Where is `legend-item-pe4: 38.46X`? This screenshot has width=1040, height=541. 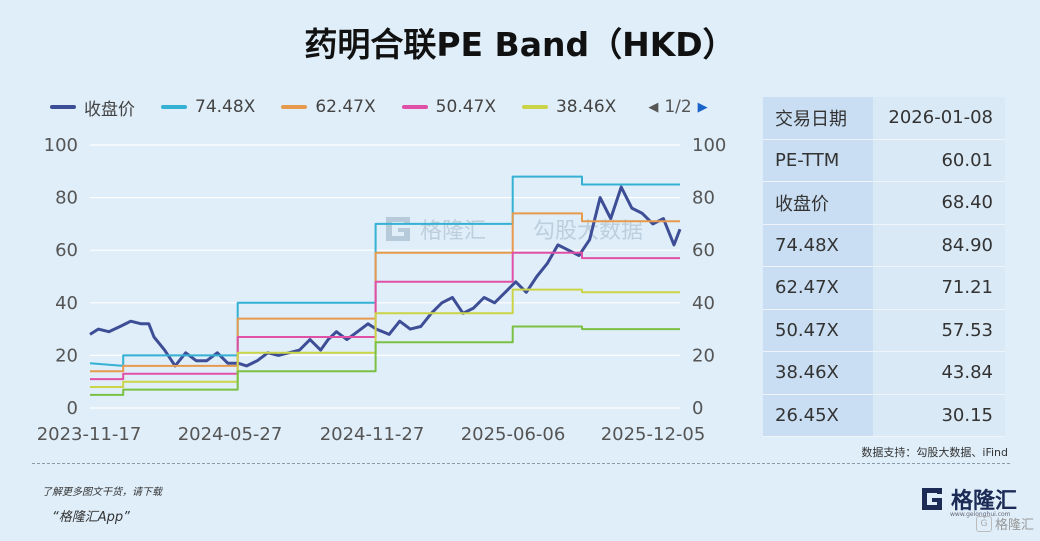
legend-item-pe4: 38.46X is located at coordinates (569, 107).